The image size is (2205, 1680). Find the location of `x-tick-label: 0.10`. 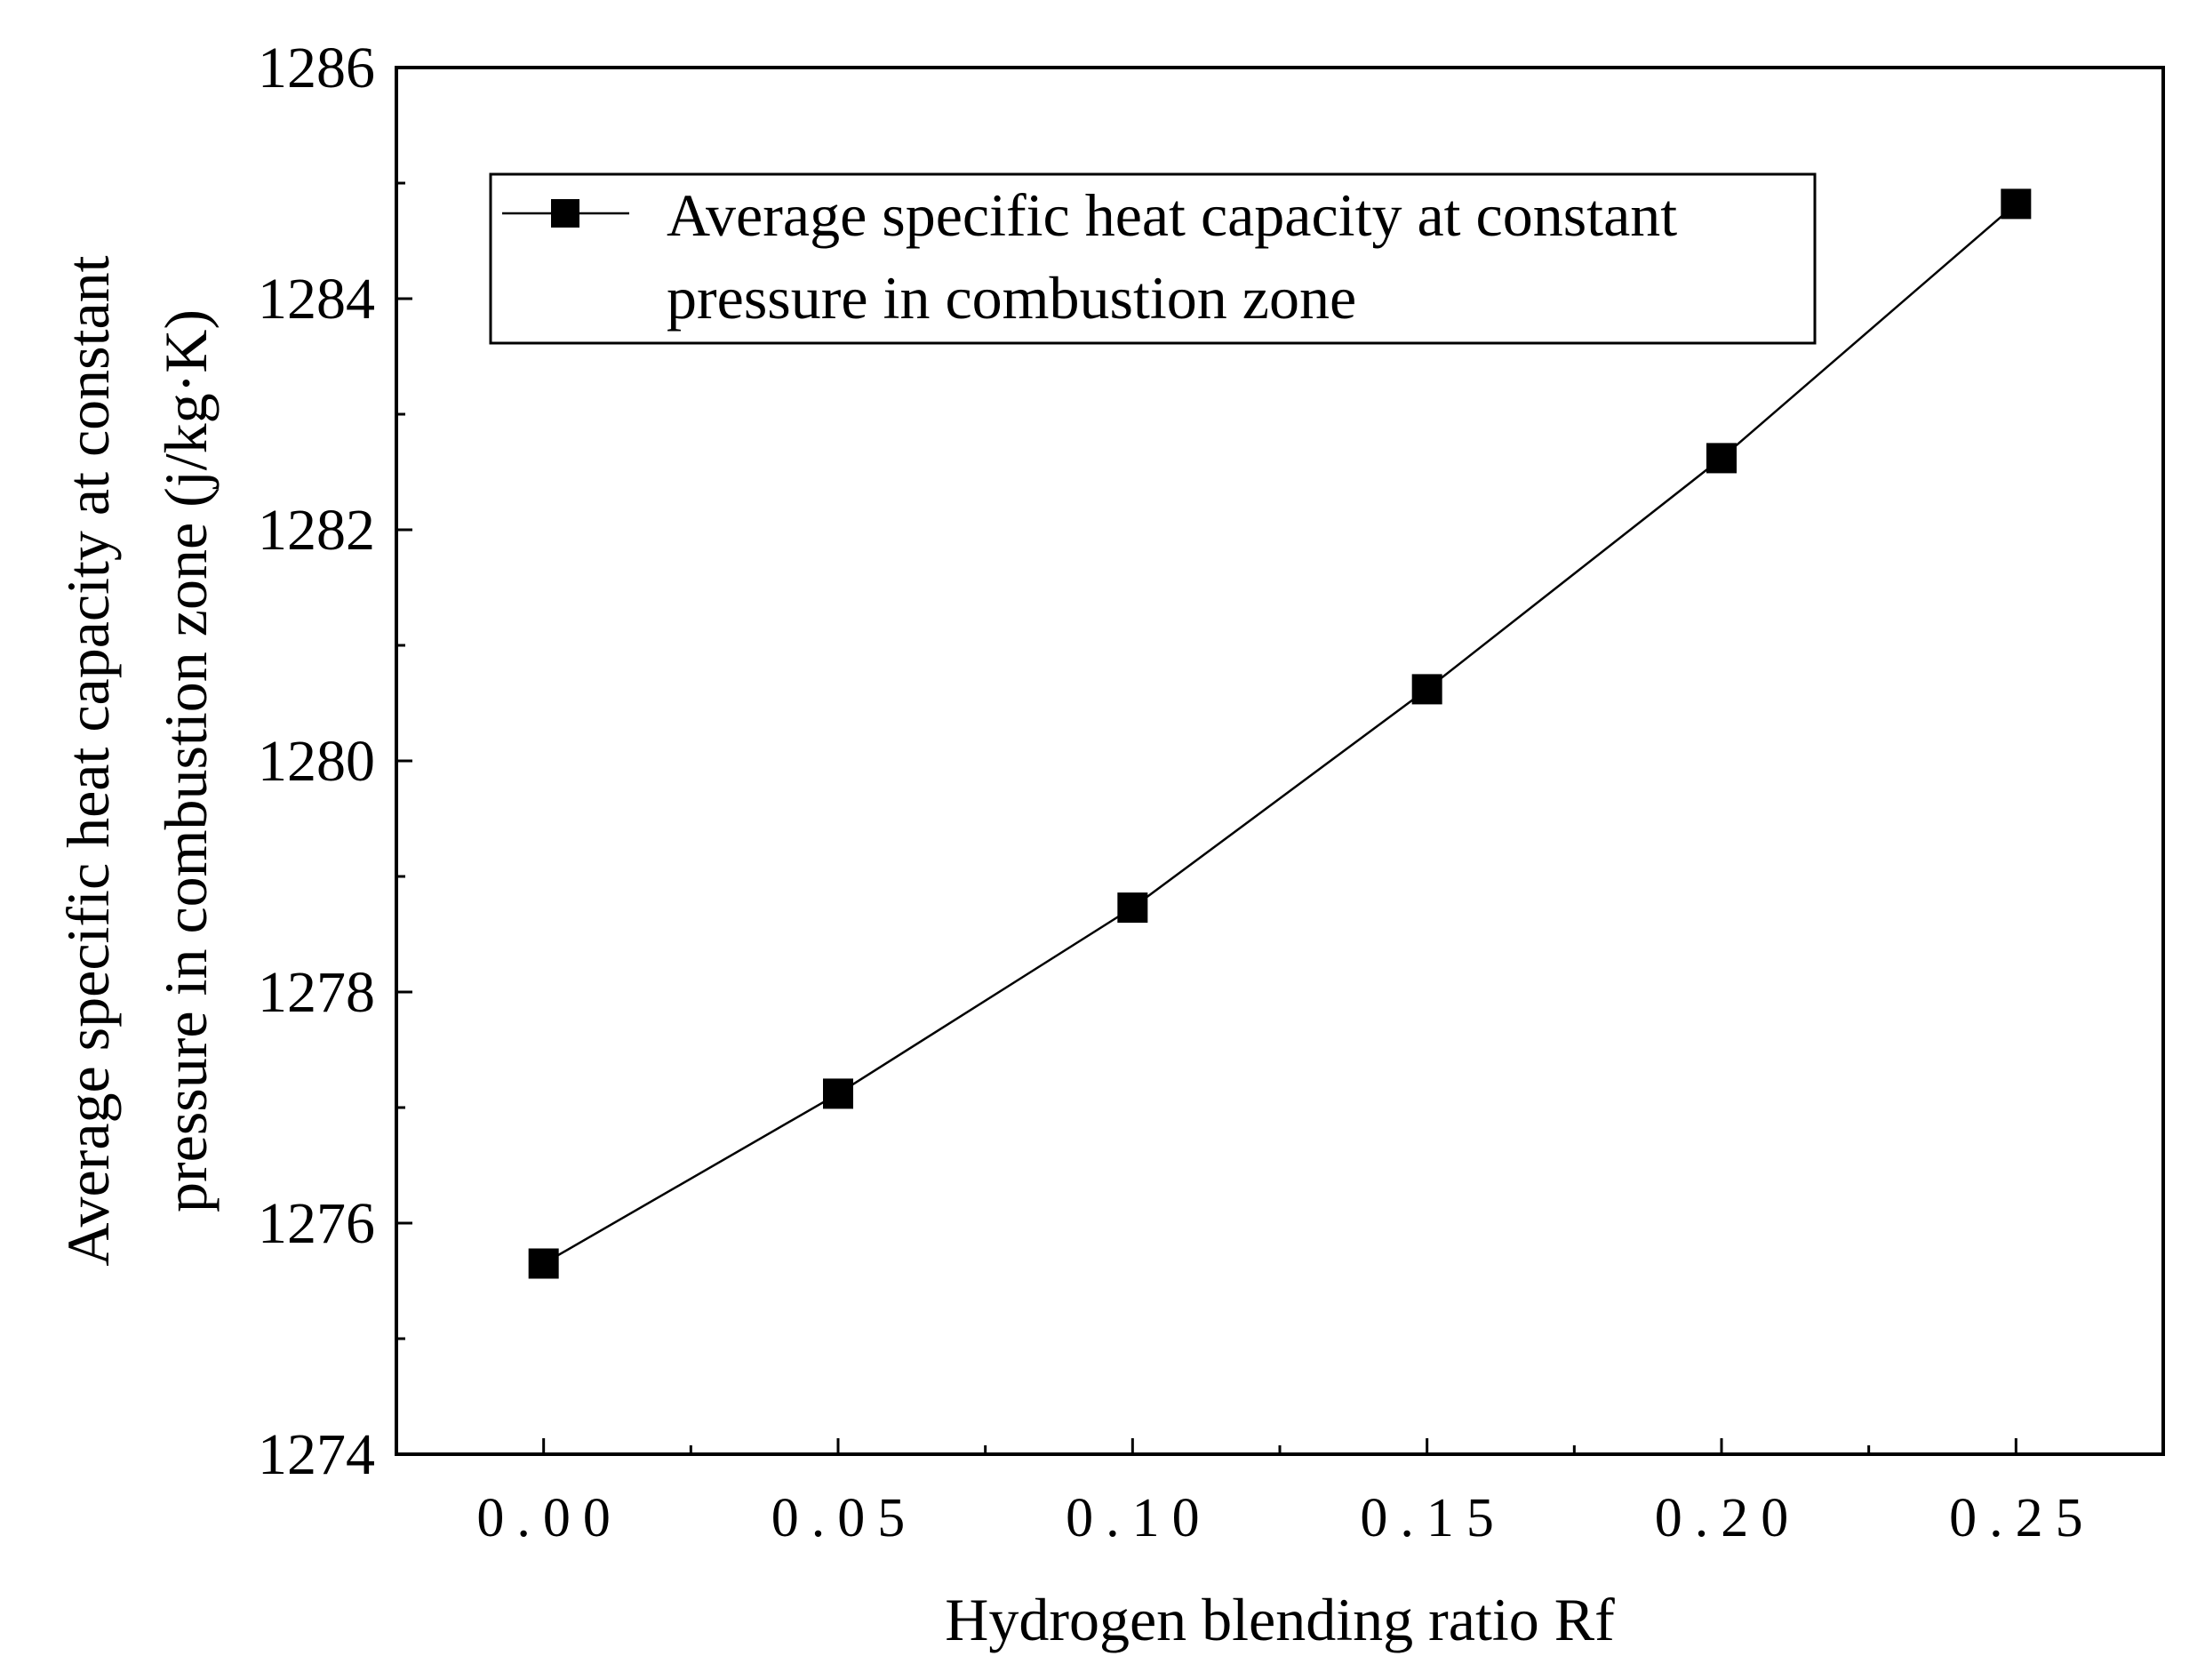

x-tick-label: 0.10 is located at coordinates (1139, 1518).